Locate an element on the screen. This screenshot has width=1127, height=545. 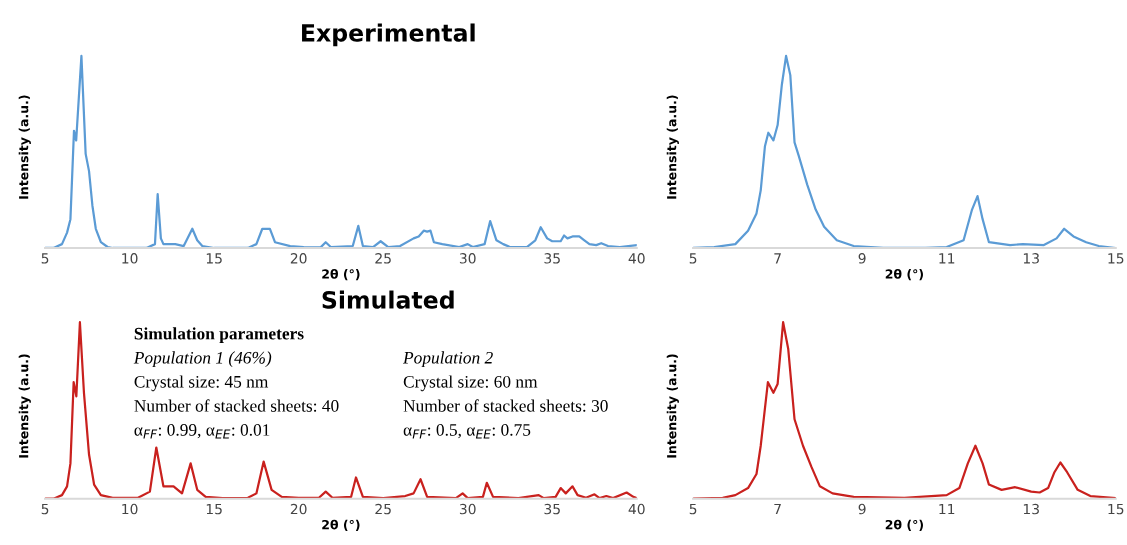
annotation: Crystal size: 45 nm is located at coordinates (201, 383).